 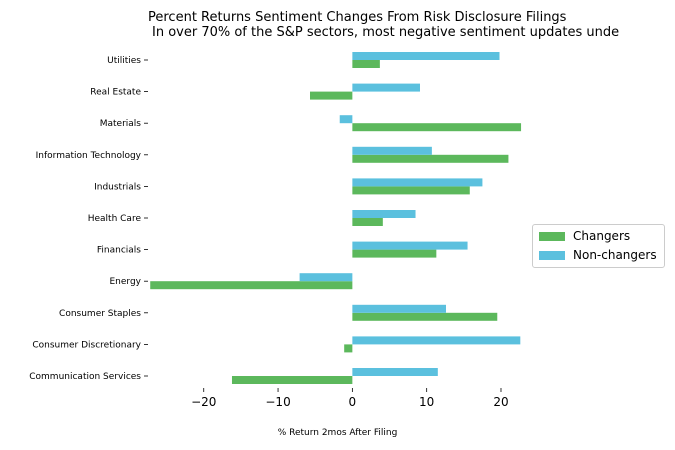 I want to click on legend-swatch-changers, so click(x=552, y=236).